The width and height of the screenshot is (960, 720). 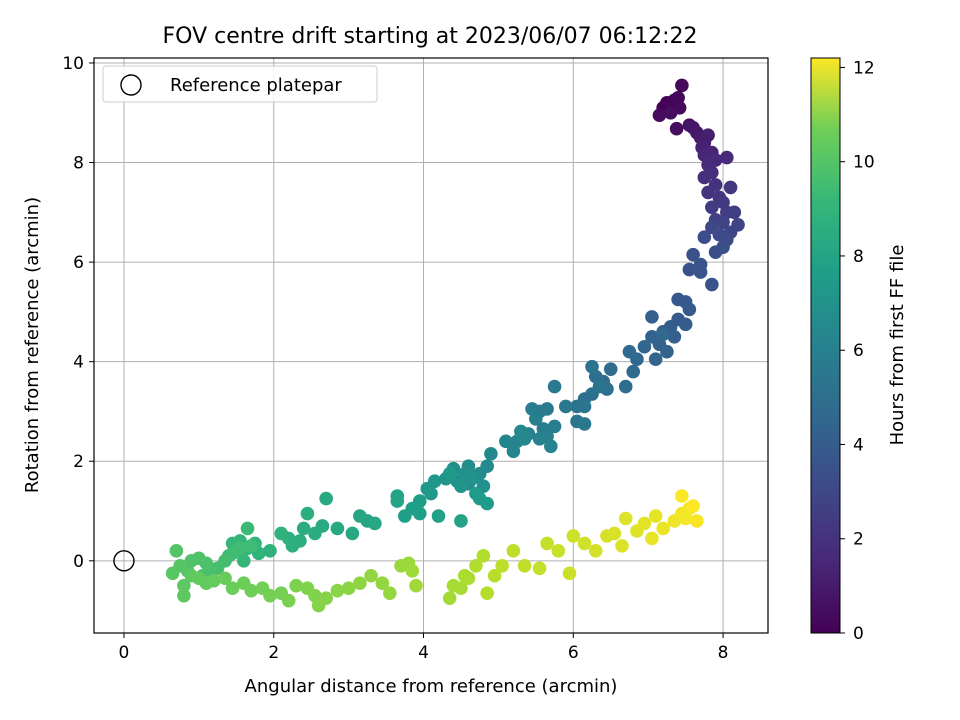 I want to click on colorbar-tick-label: 4, so click(x=858, y=445).